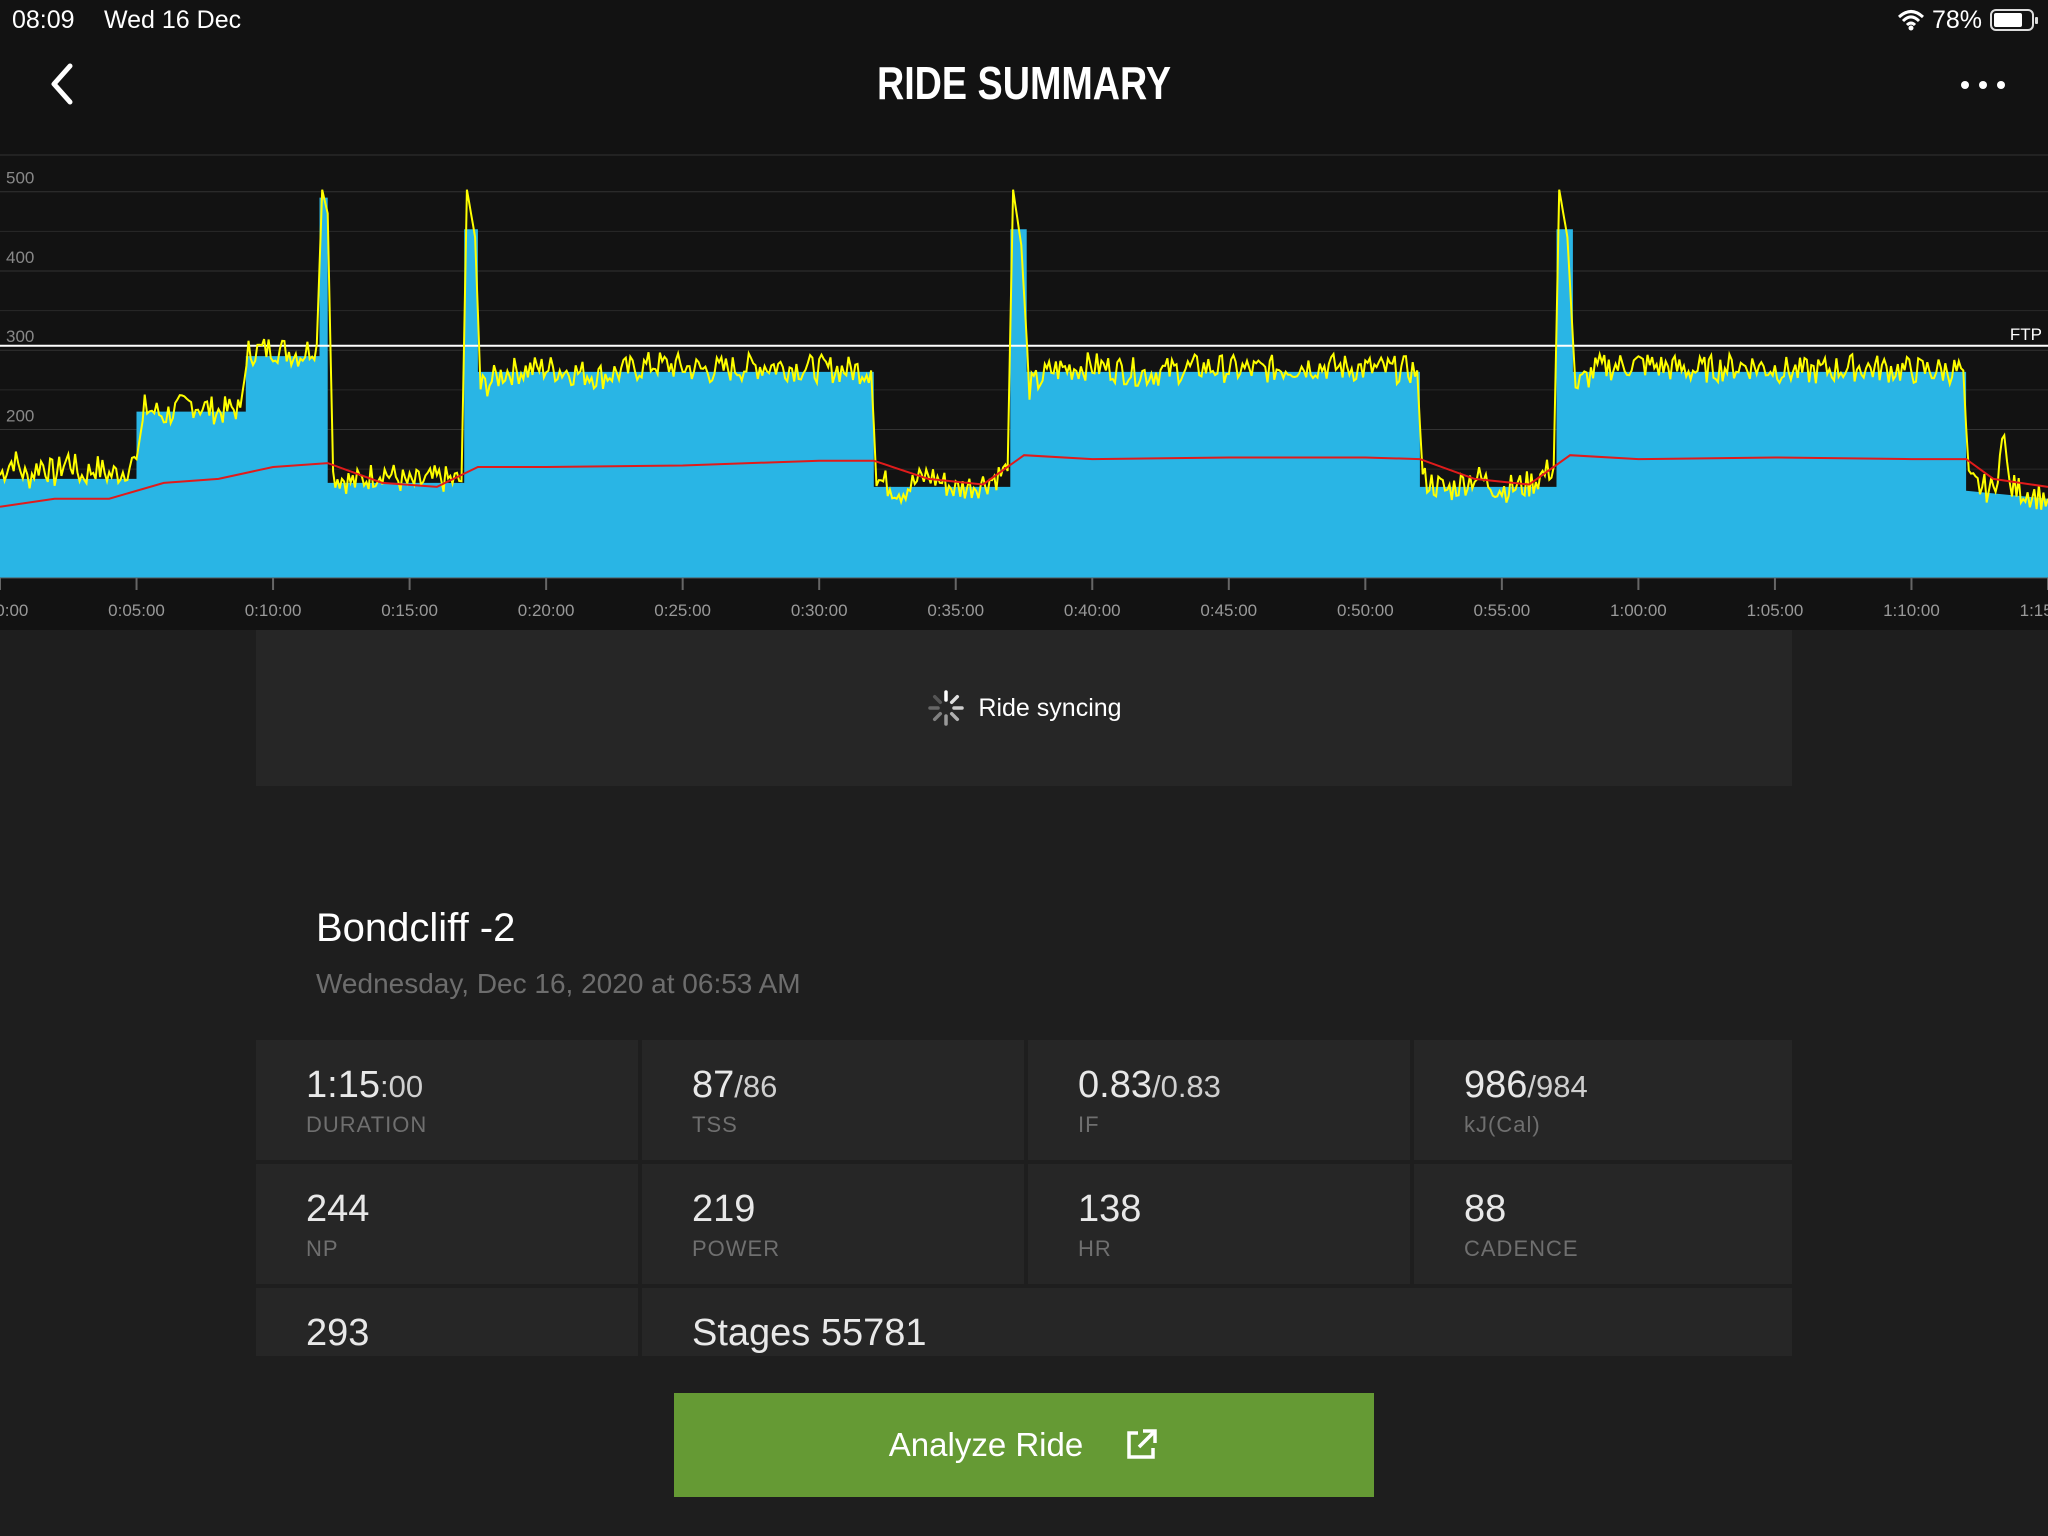 The image size is (2048, 1536). Describe the element at coordinates (715, 1124) in the screenshot. I see `stat-label: TSS` at that location.